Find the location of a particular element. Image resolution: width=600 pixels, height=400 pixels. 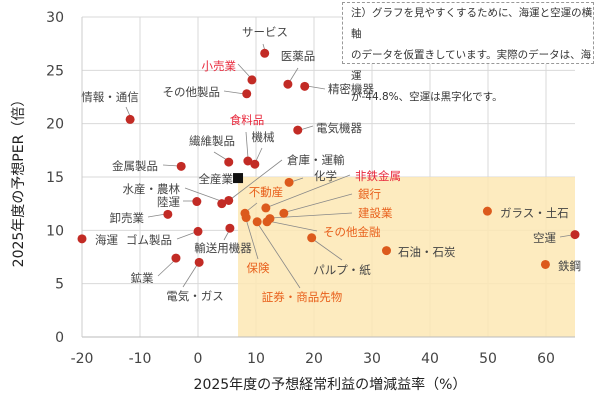

data-label: 建設業 is located at coordinates (375, 213).